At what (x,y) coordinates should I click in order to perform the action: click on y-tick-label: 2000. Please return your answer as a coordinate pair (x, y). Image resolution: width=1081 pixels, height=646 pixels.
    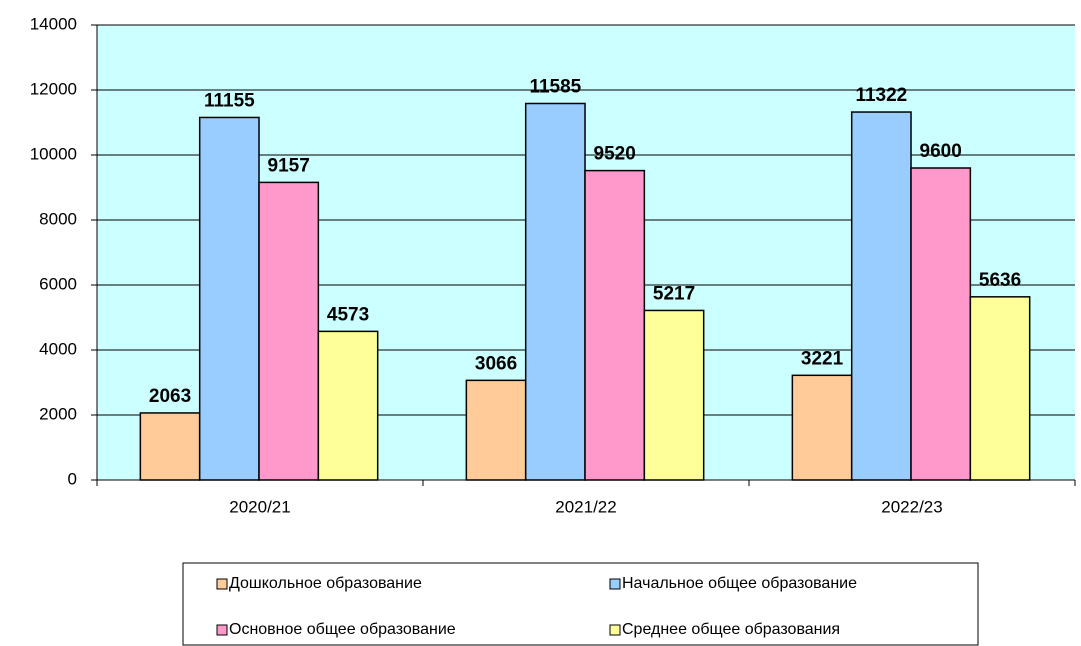
    Looking at the image, I should click on (58, 413).